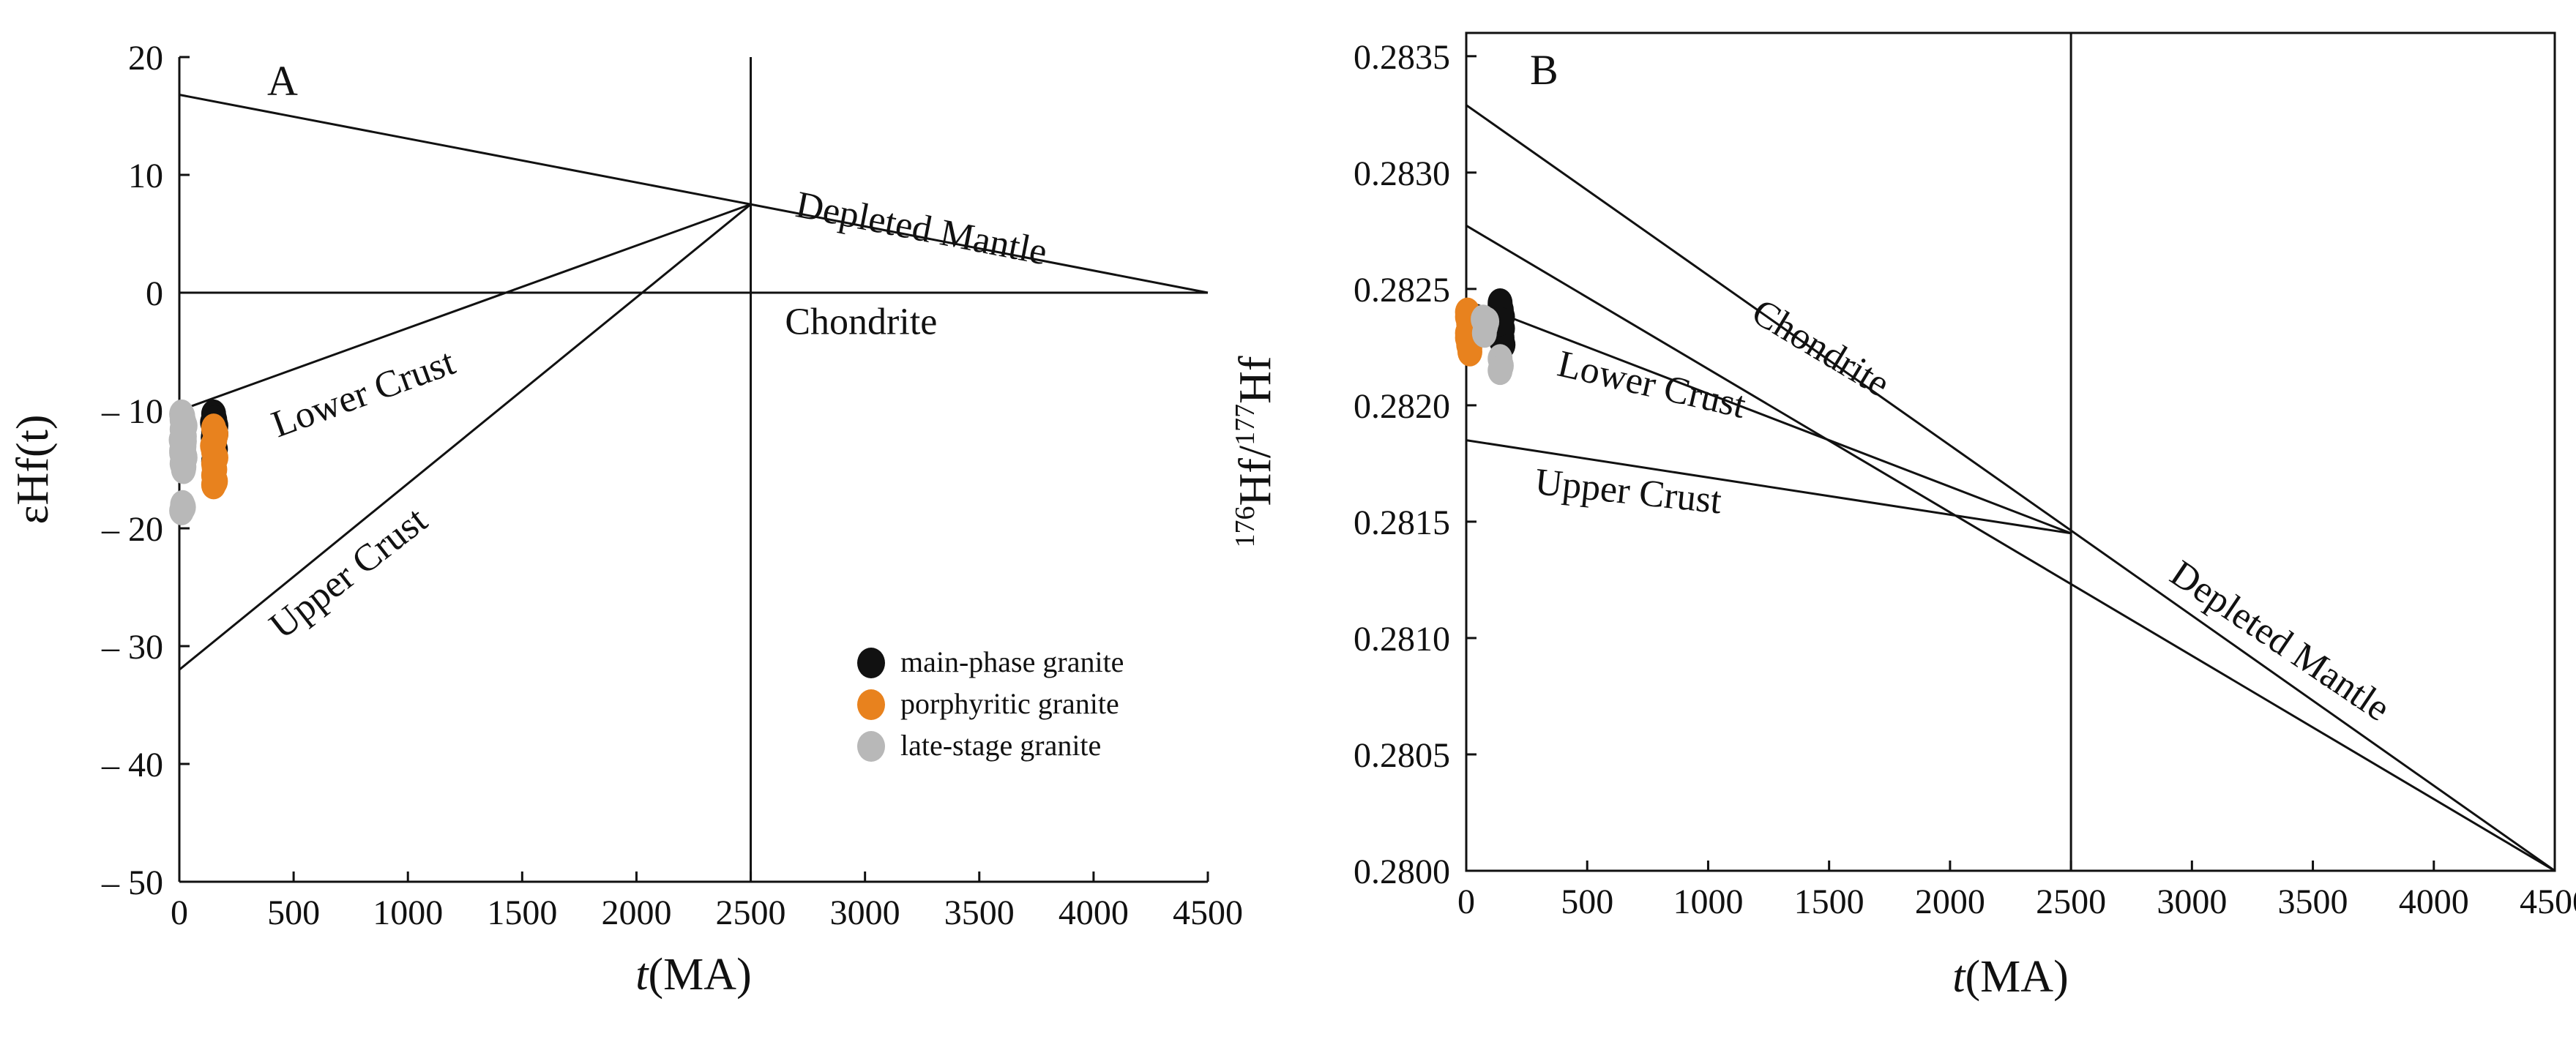 The width and height of the screenshot is (2576, 1042). Describe the element at coordinates (1769, 417) in the screenshot. I see `panel-b-line-lower-crust` at that location.